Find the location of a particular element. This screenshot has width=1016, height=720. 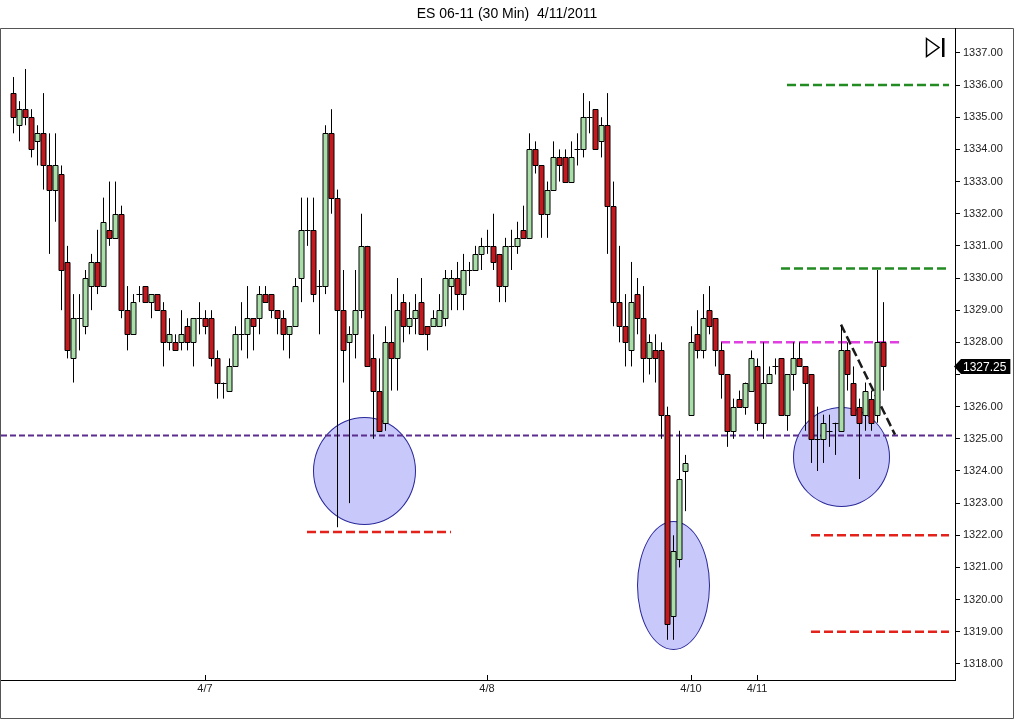

y-tick-label: 1329.00 is located at coordinates (983, 309).